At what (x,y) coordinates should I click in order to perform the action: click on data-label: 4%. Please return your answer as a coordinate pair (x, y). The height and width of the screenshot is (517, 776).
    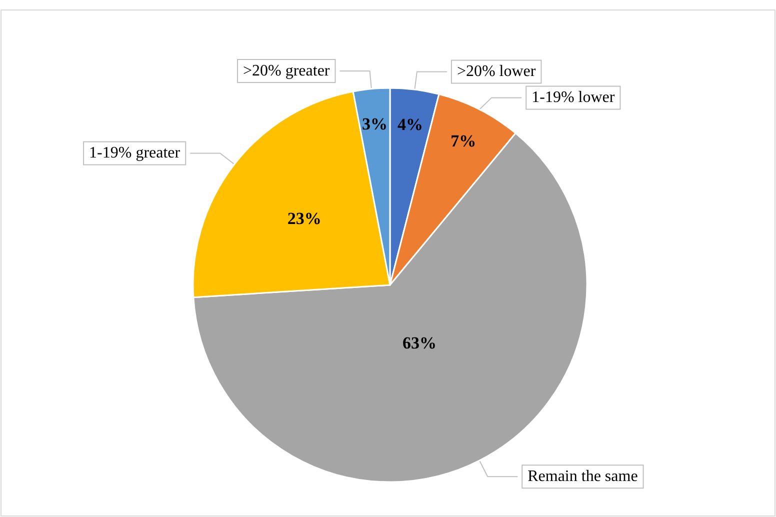
    Looking at the image, I should click on (410, 124).